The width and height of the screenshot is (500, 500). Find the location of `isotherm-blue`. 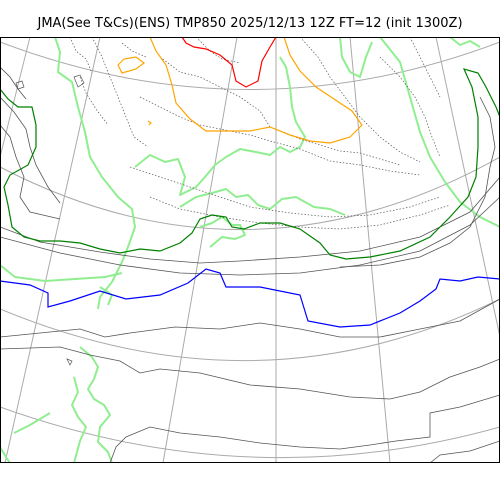

isotherm-blue is located at coordinates (250, 298).